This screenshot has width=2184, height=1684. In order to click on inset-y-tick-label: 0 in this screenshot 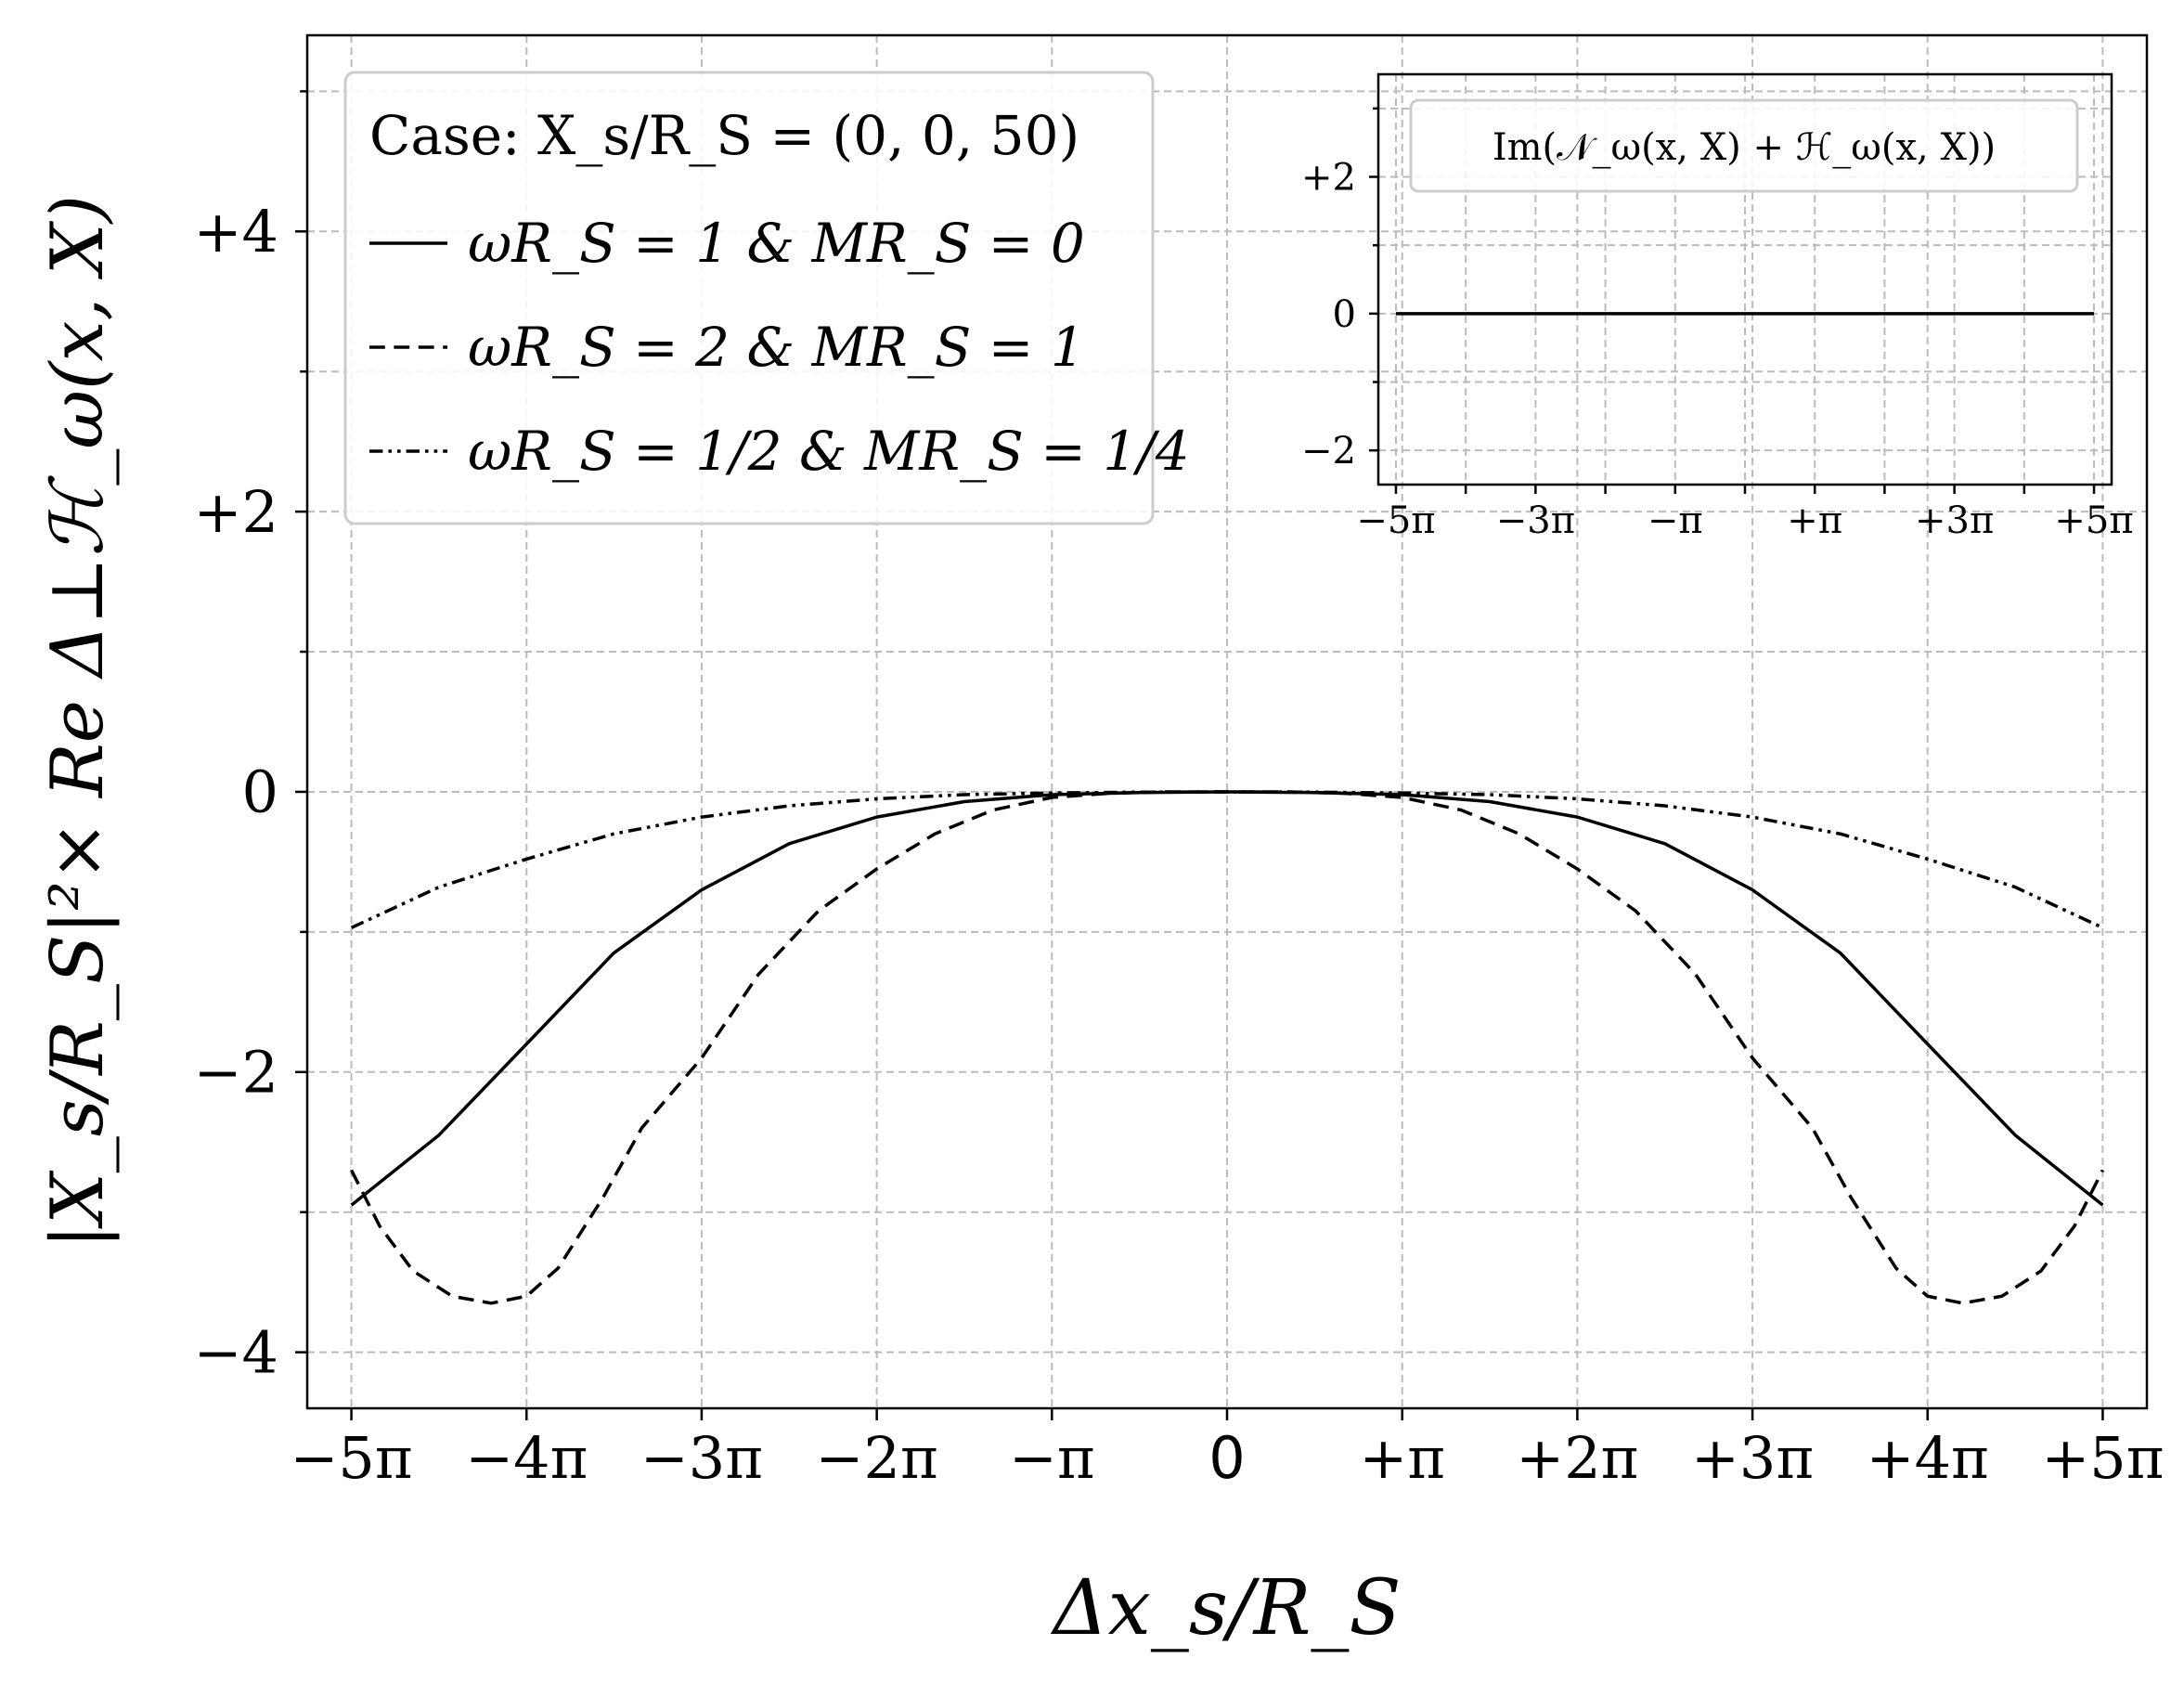, I will do `click(1344, 314)`.